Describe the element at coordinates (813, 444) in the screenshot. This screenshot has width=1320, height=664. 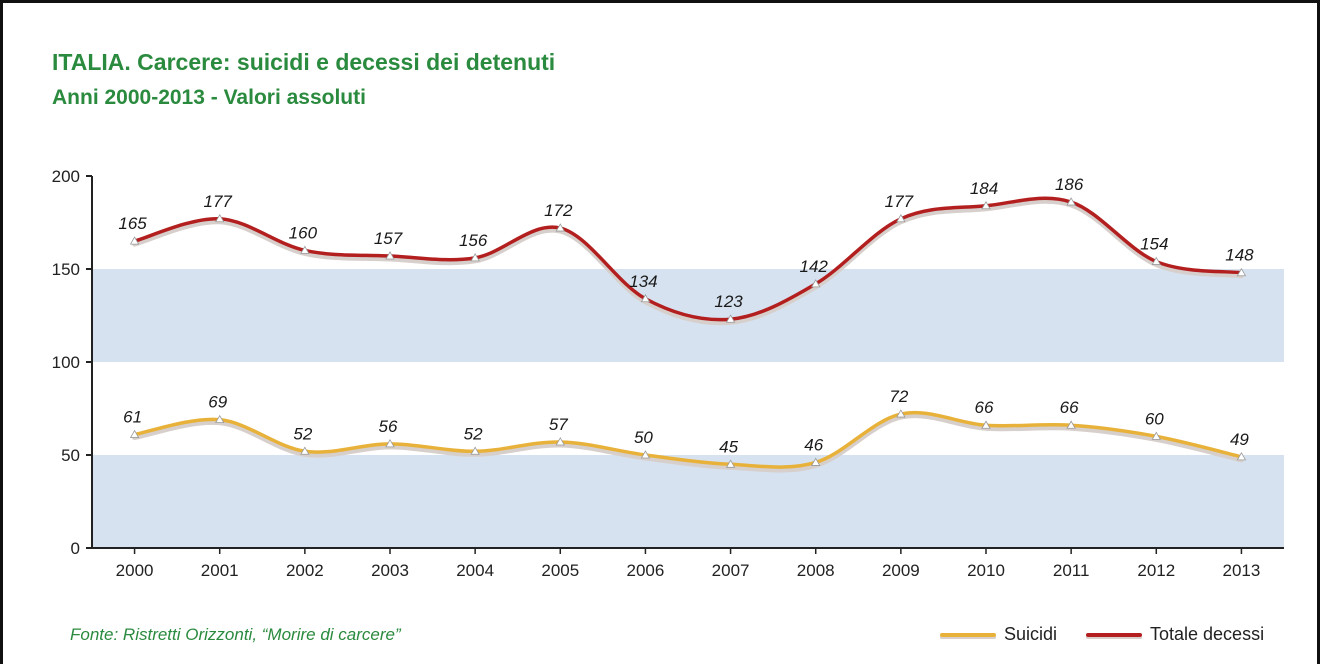
I see `data-label-suicidi-2008: 46` at that location.